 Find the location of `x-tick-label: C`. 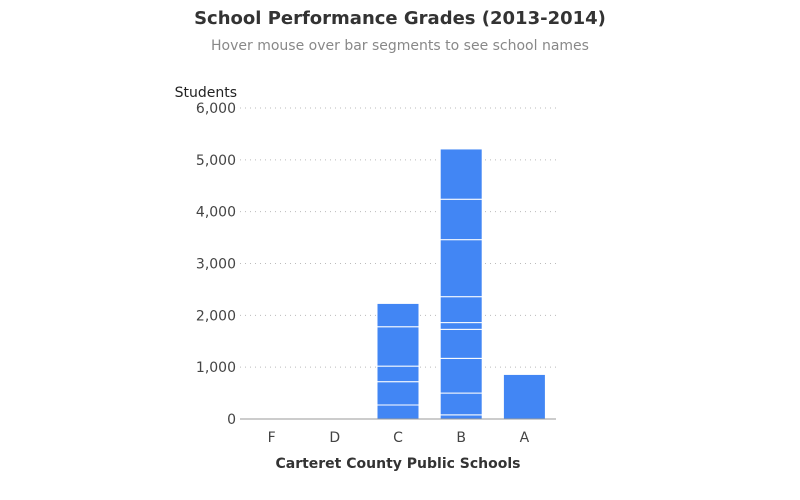

x-tick-label: C is located at coordinates (398, 438).